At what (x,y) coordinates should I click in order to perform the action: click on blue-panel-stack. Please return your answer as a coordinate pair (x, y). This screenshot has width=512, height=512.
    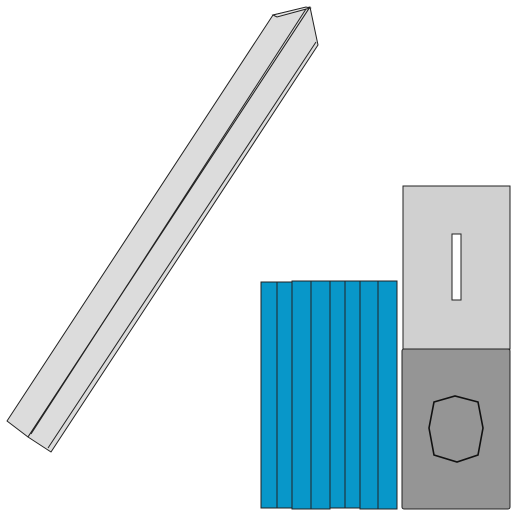
    Looking at the image, I should click on (329, 395).